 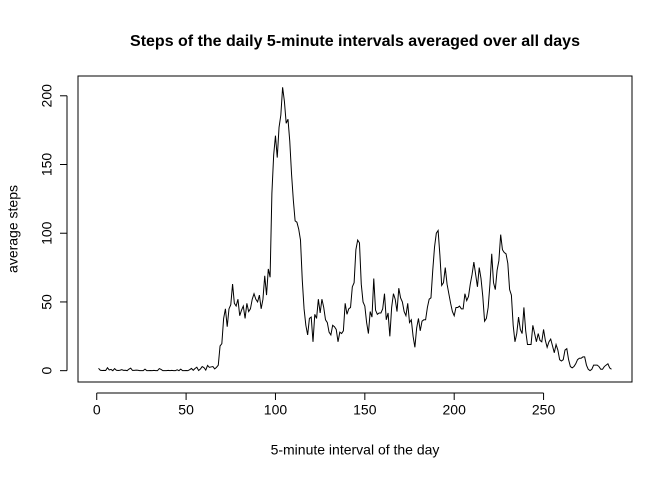 I want to click on x-tick-label: 200, so click(x=455, y=410).